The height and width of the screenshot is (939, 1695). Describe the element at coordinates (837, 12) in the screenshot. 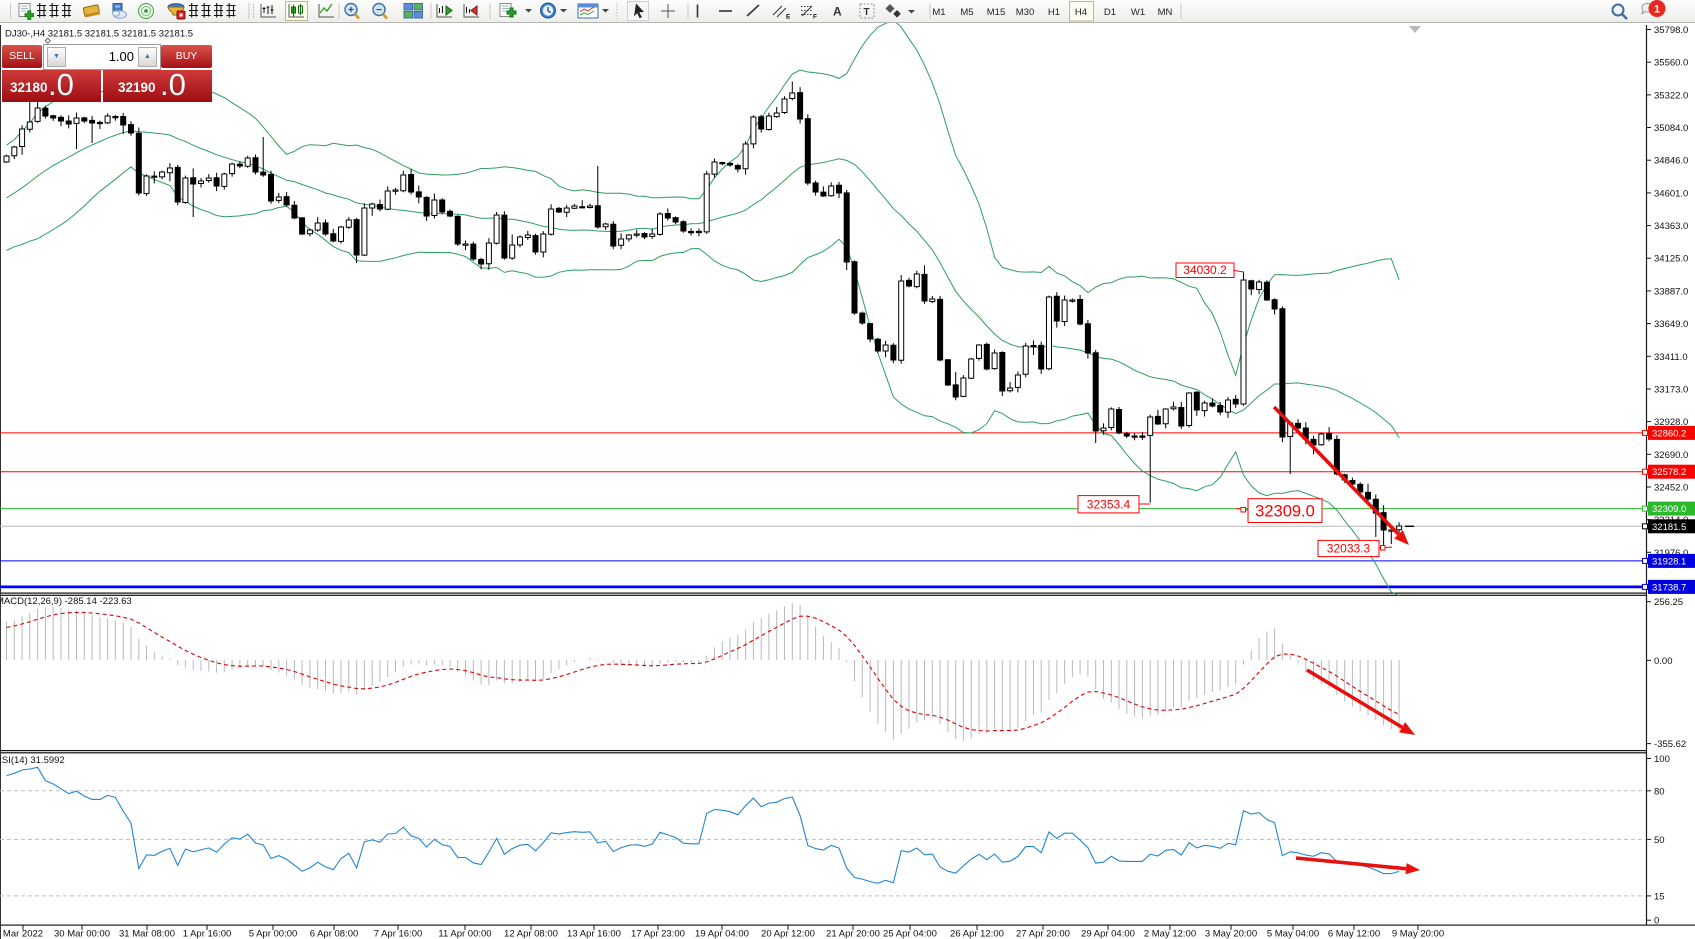

I see `svg-text: A` at that location.